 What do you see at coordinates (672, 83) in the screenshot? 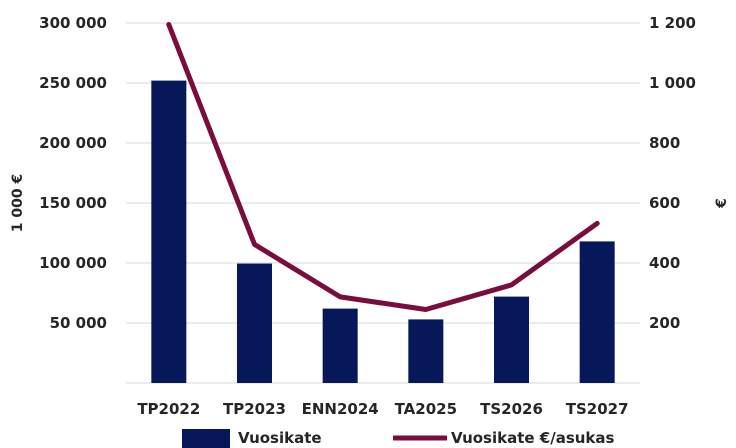
I see `right-tick-label: 1 000` at bounding box center [672, 83].